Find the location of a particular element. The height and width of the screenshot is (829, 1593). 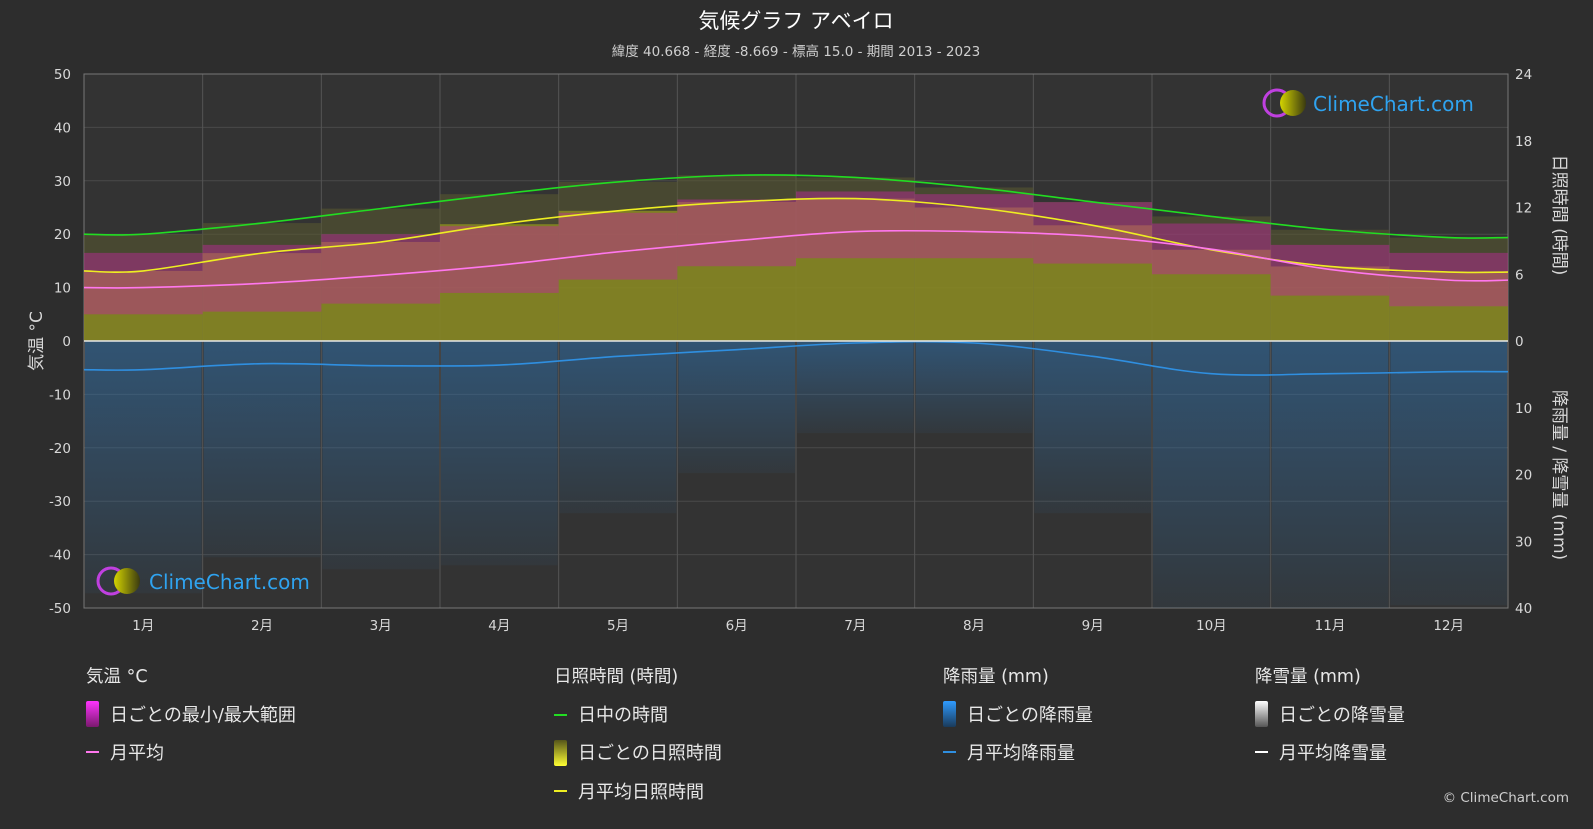

left-tick-label: 40 is located at coordinates (62, 128).